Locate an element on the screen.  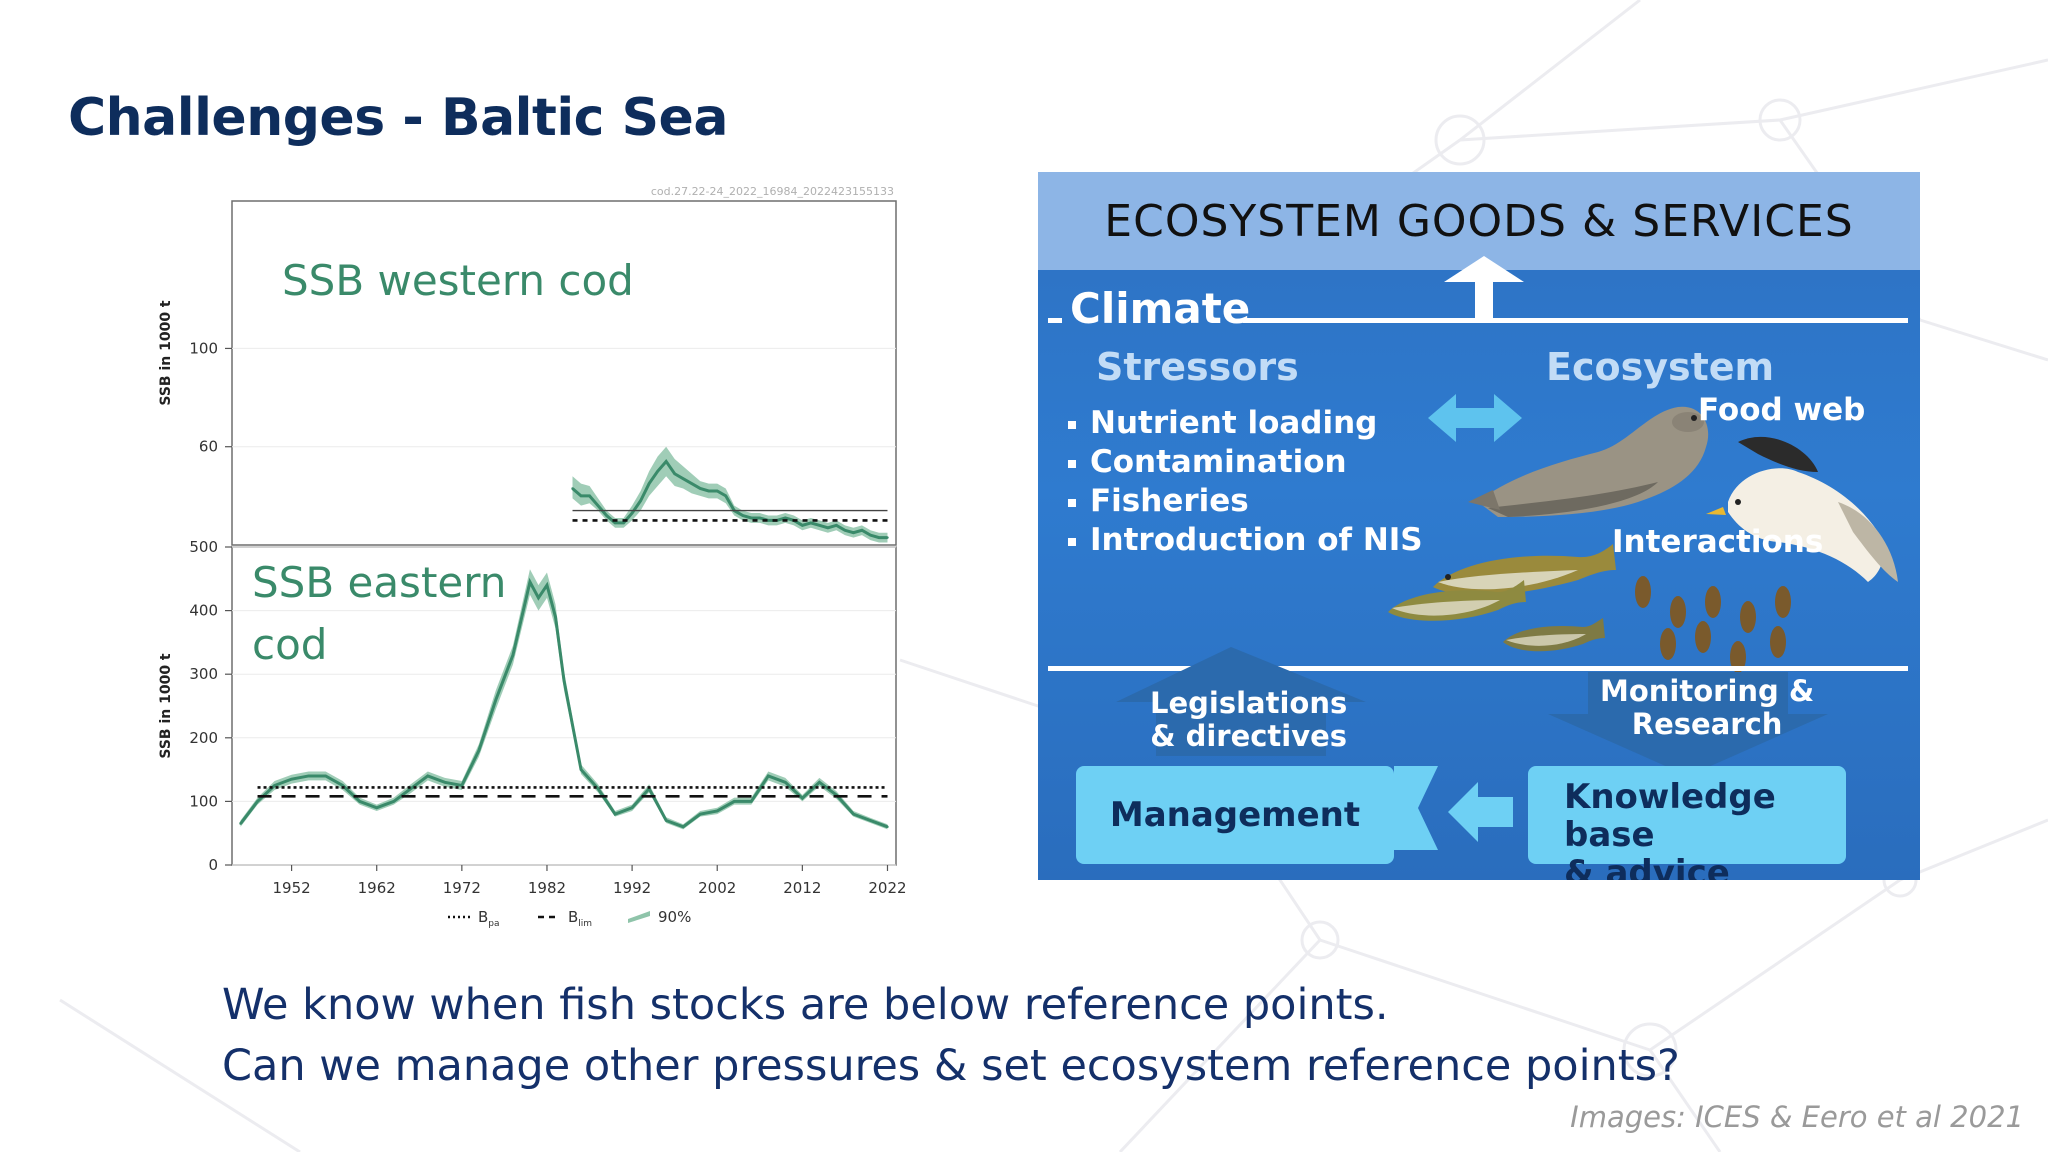
eco-header: ECOSYSTEM GOODS & SERVICES is located at coordinates (1479, 221).